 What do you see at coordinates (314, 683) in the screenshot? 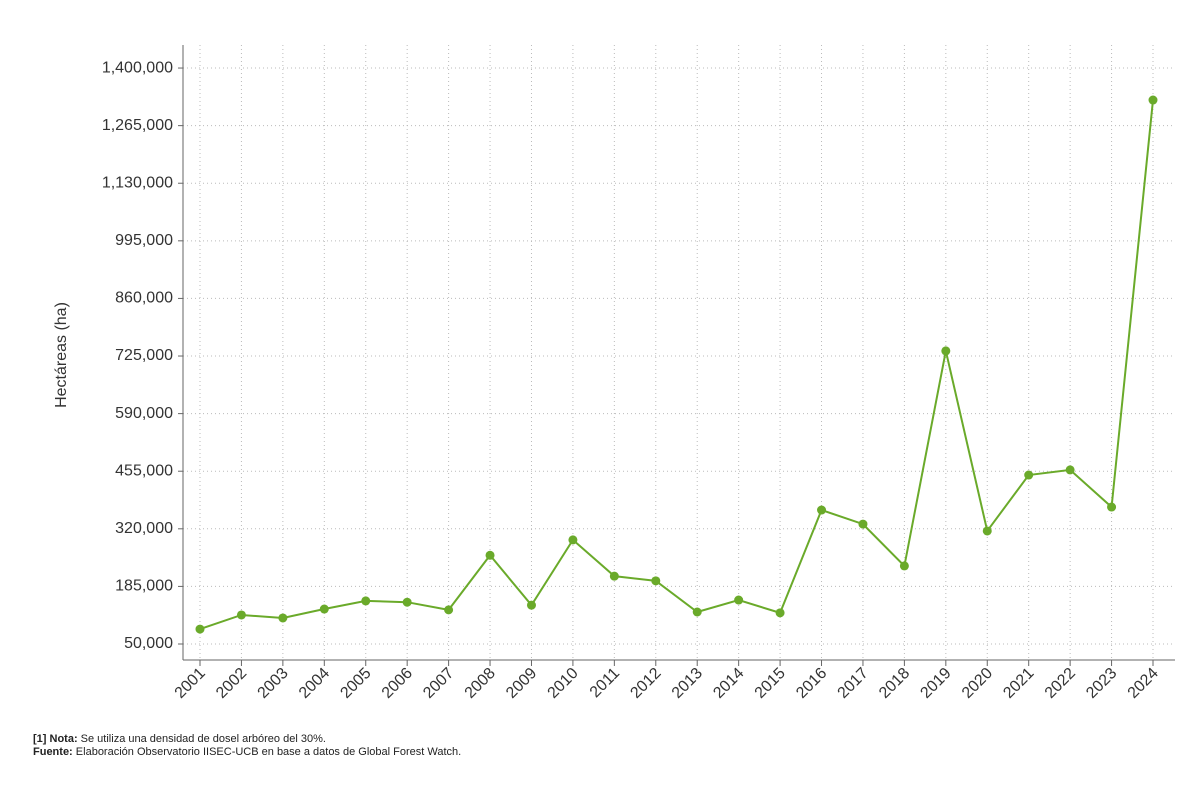
I see `x-tick-label: 2004` at bounding box center [314, 683].